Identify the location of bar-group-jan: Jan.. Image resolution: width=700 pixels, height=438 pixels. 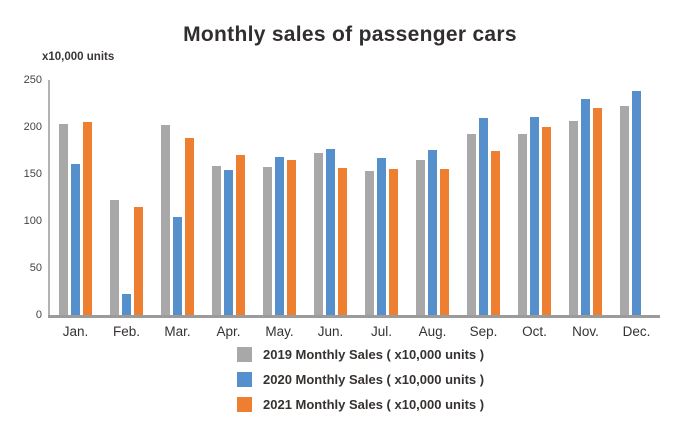
(75, 209).